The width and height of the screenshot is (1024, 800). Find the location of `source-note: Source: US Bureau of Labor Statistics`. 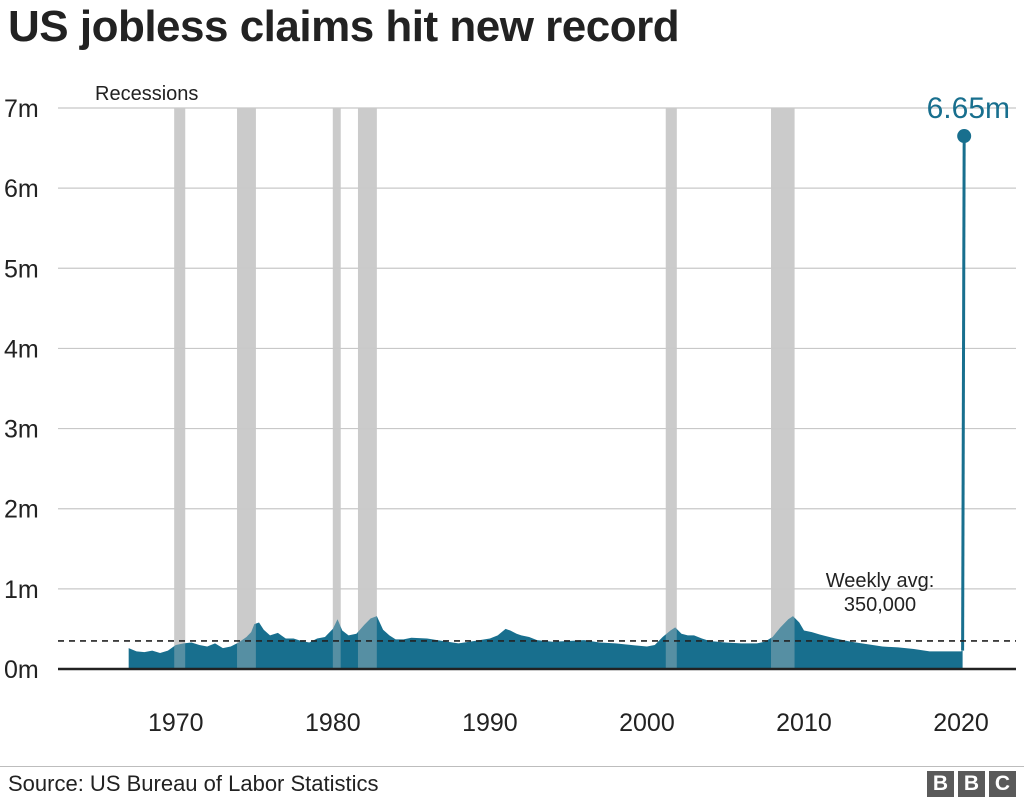

source-note: Source: US Bureau of Labor Statistics is located at coordinates (193, 783).